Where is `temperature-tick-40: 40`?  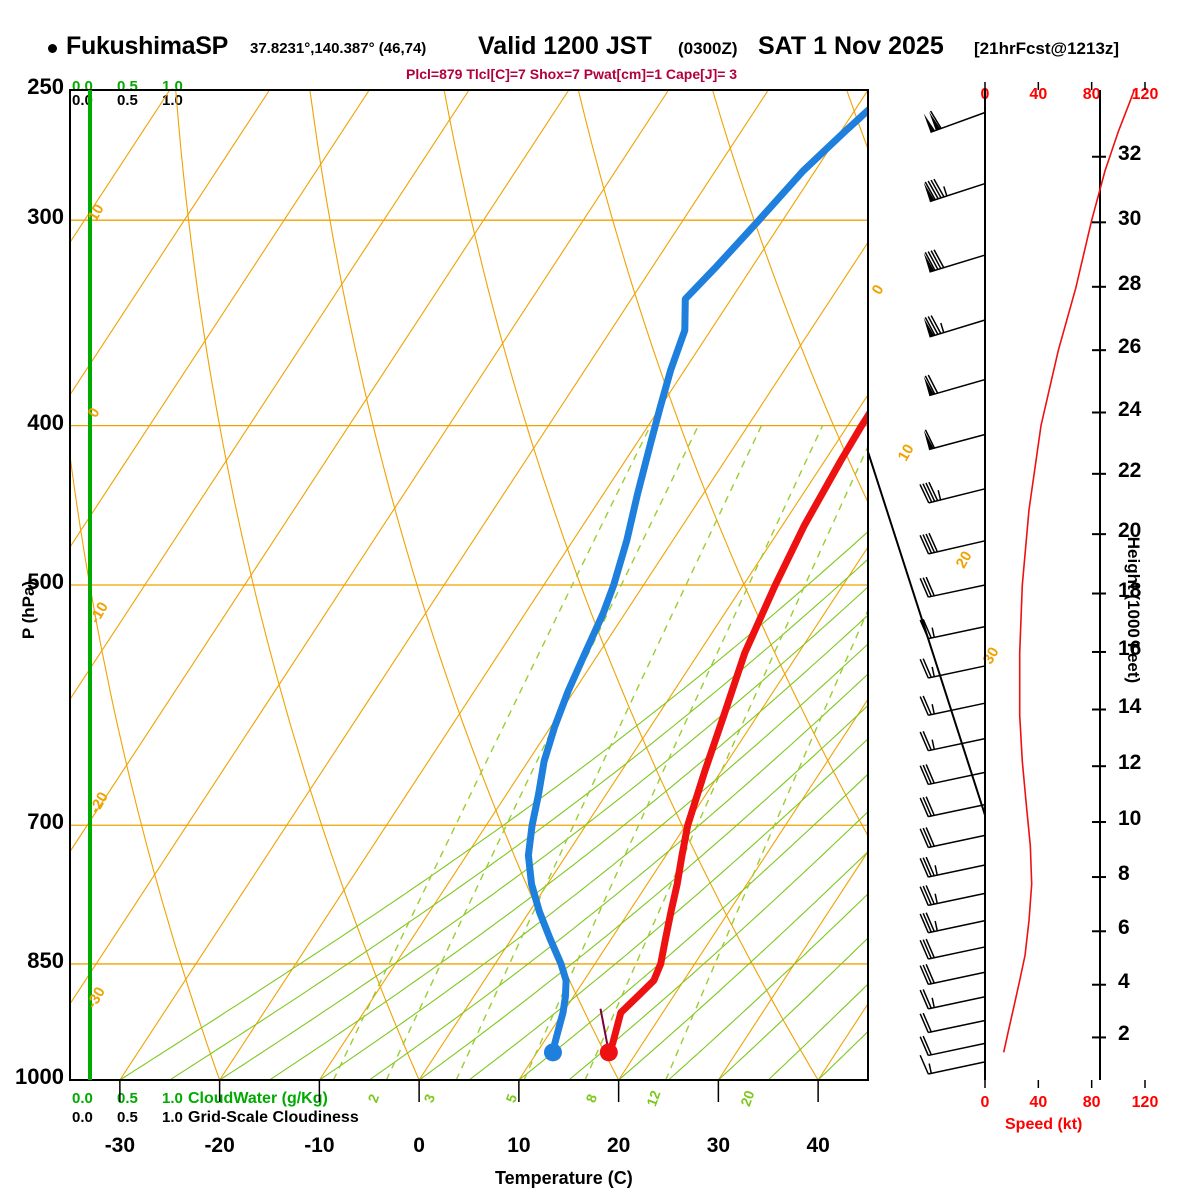
temperature-tick-40: 40 is located at coordinates (818, 1145).